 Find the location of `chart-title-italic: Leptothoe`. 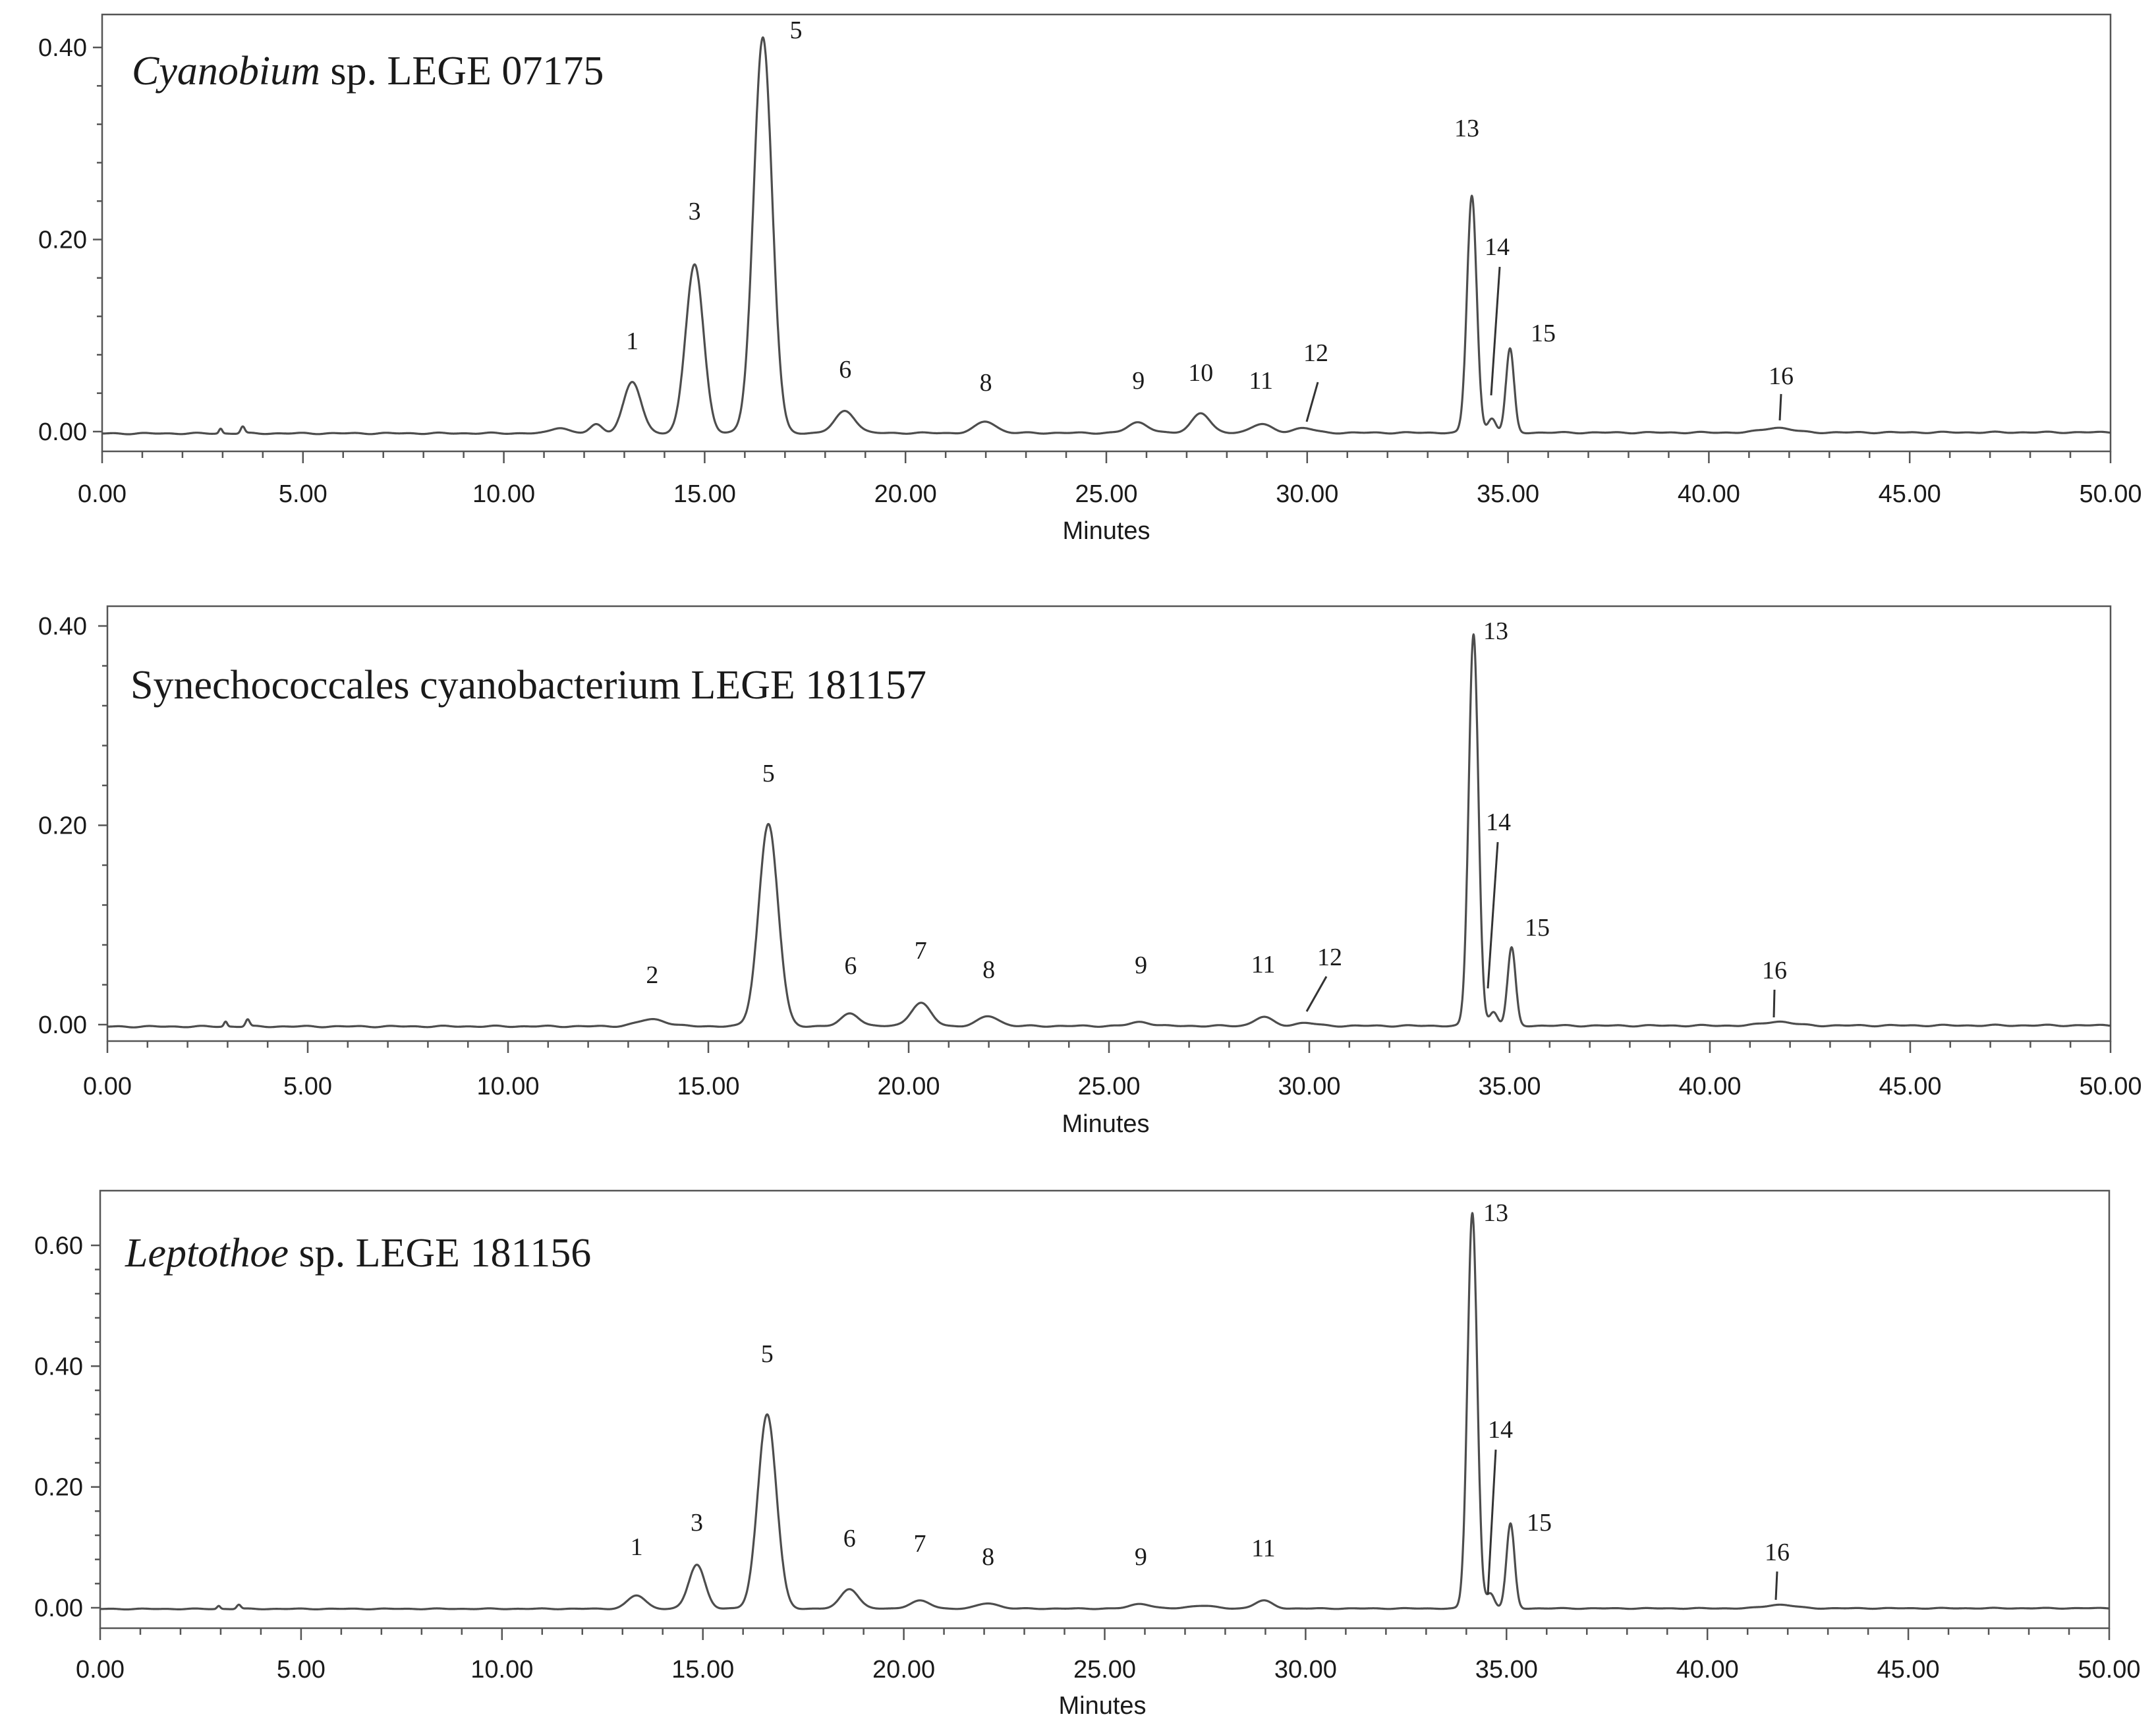

chart-title-italic: Leptothoe is located at coordinates (207, 1253).